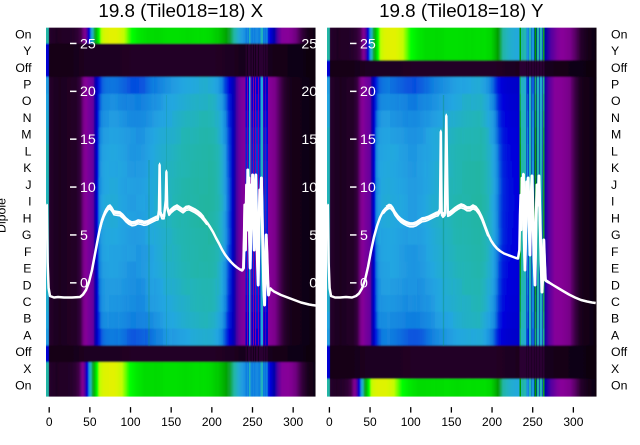 This screenshot has height=445, width=640. What do you see at coordinates (461, 10) in the screenshot?
I see `svg-text: 19.8 (Tile018=18) Y` at bounding box center [461, 10].